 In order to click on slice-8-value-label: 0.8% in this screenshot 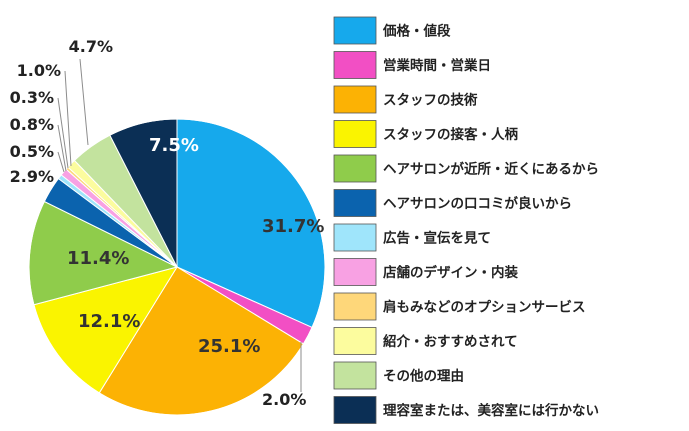, I will do `click(32, 124)`.